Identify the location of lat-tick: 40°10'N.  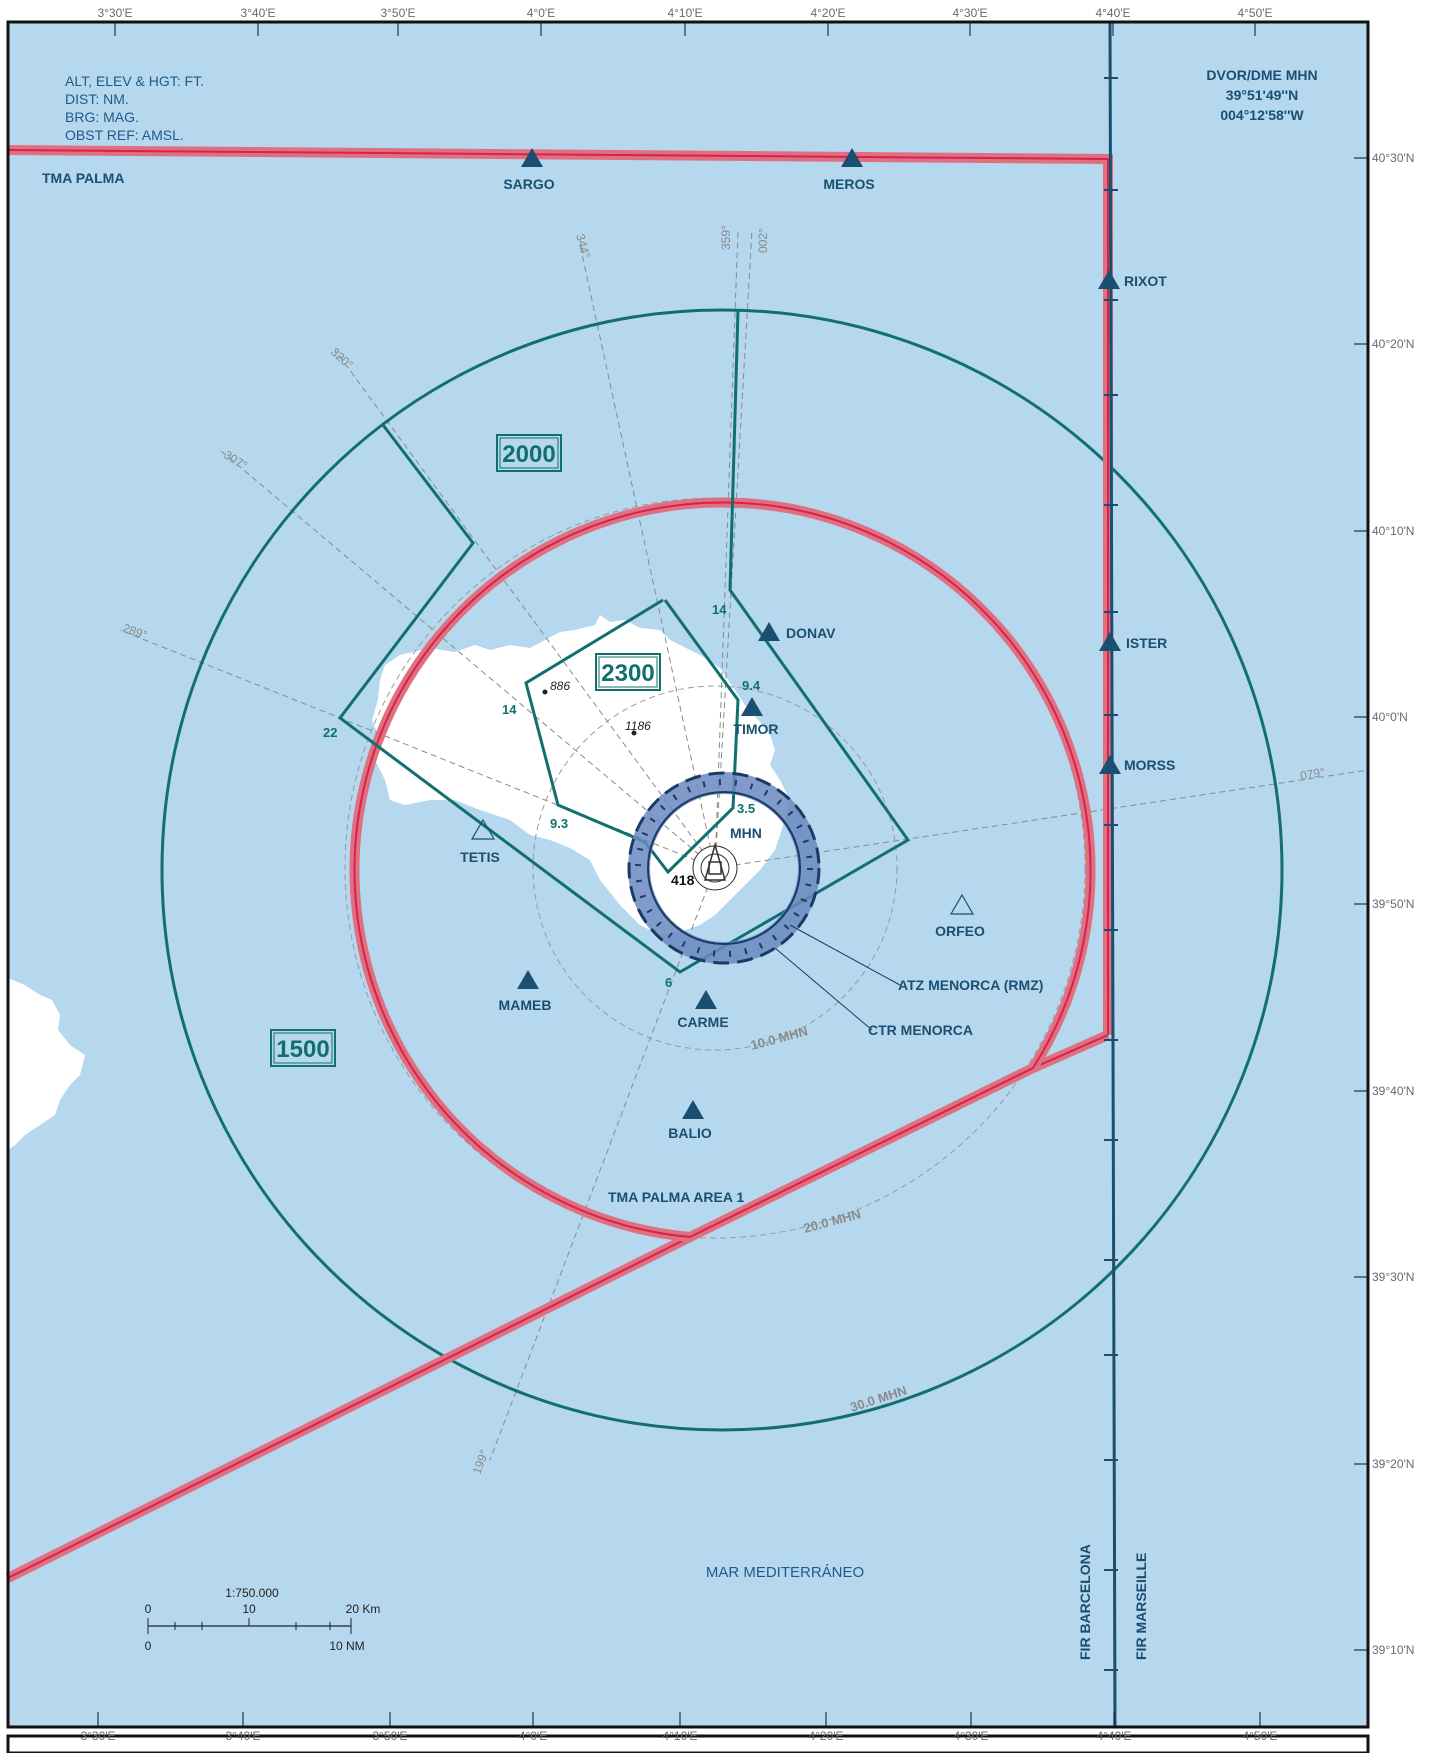
(1393, 531).